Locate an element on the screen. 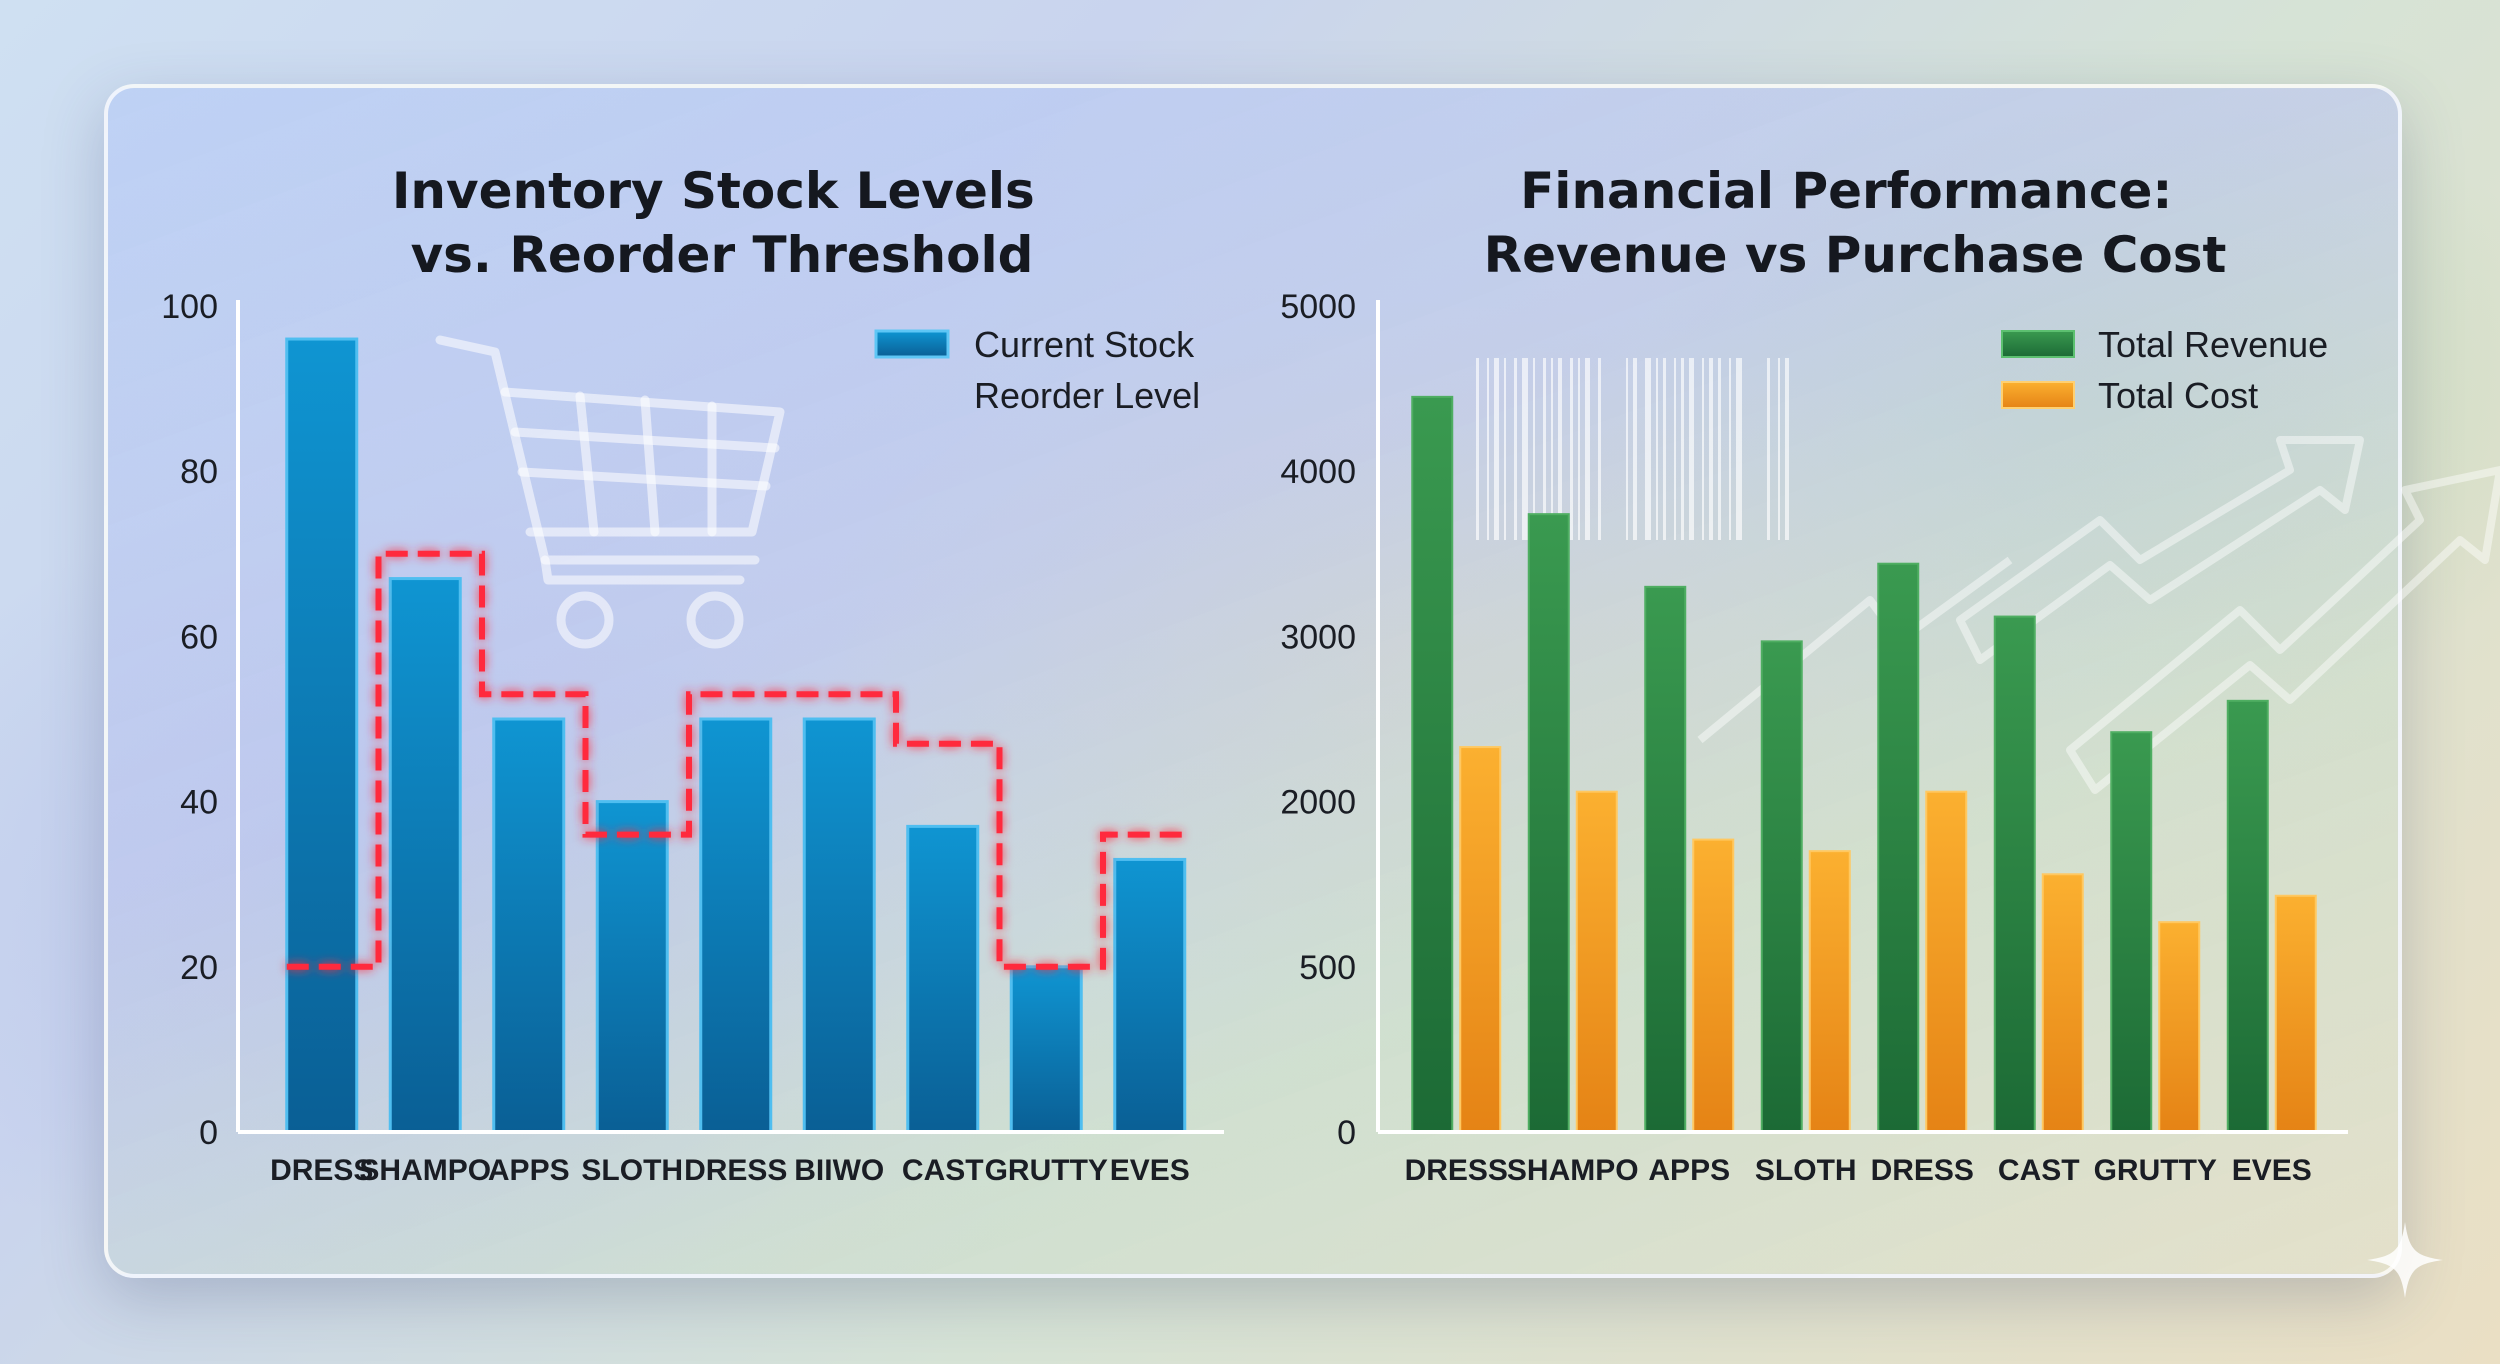  financial-y-tick: 4000 is located at coordinates (1318, 472).